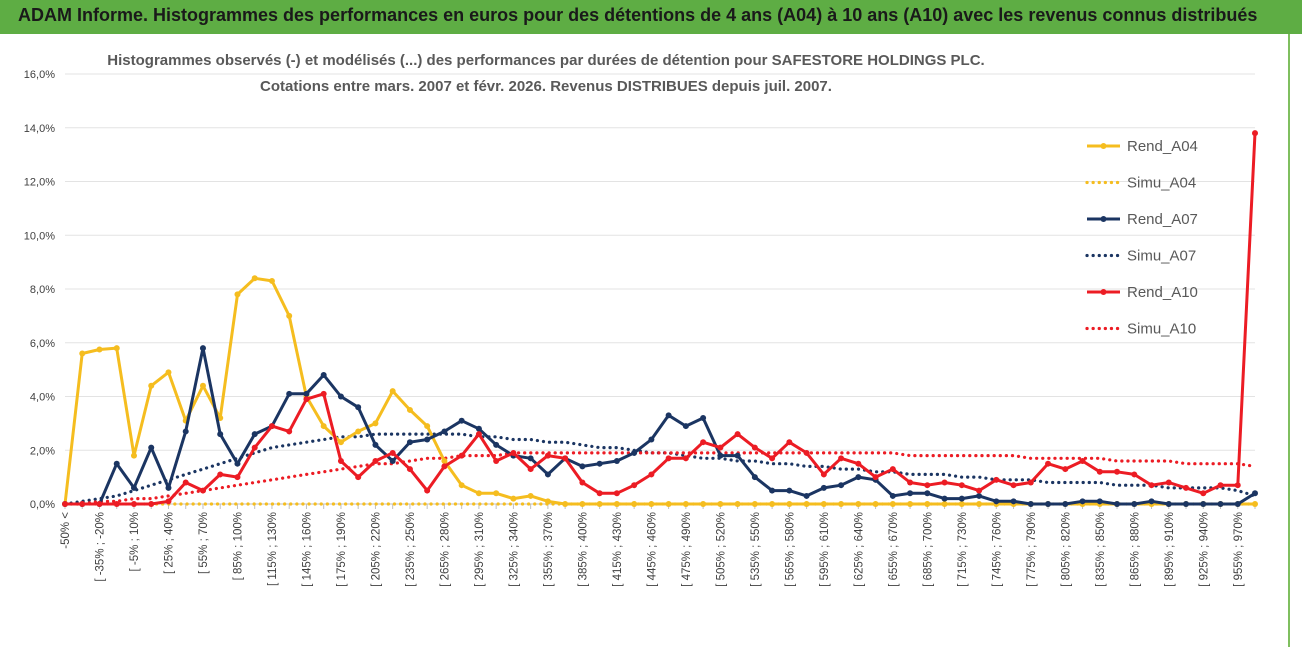 Image resolution: width=1302 pixels, height=647 pixels. I want to click on y-tick-label: 6,0%, so click(42, 344).